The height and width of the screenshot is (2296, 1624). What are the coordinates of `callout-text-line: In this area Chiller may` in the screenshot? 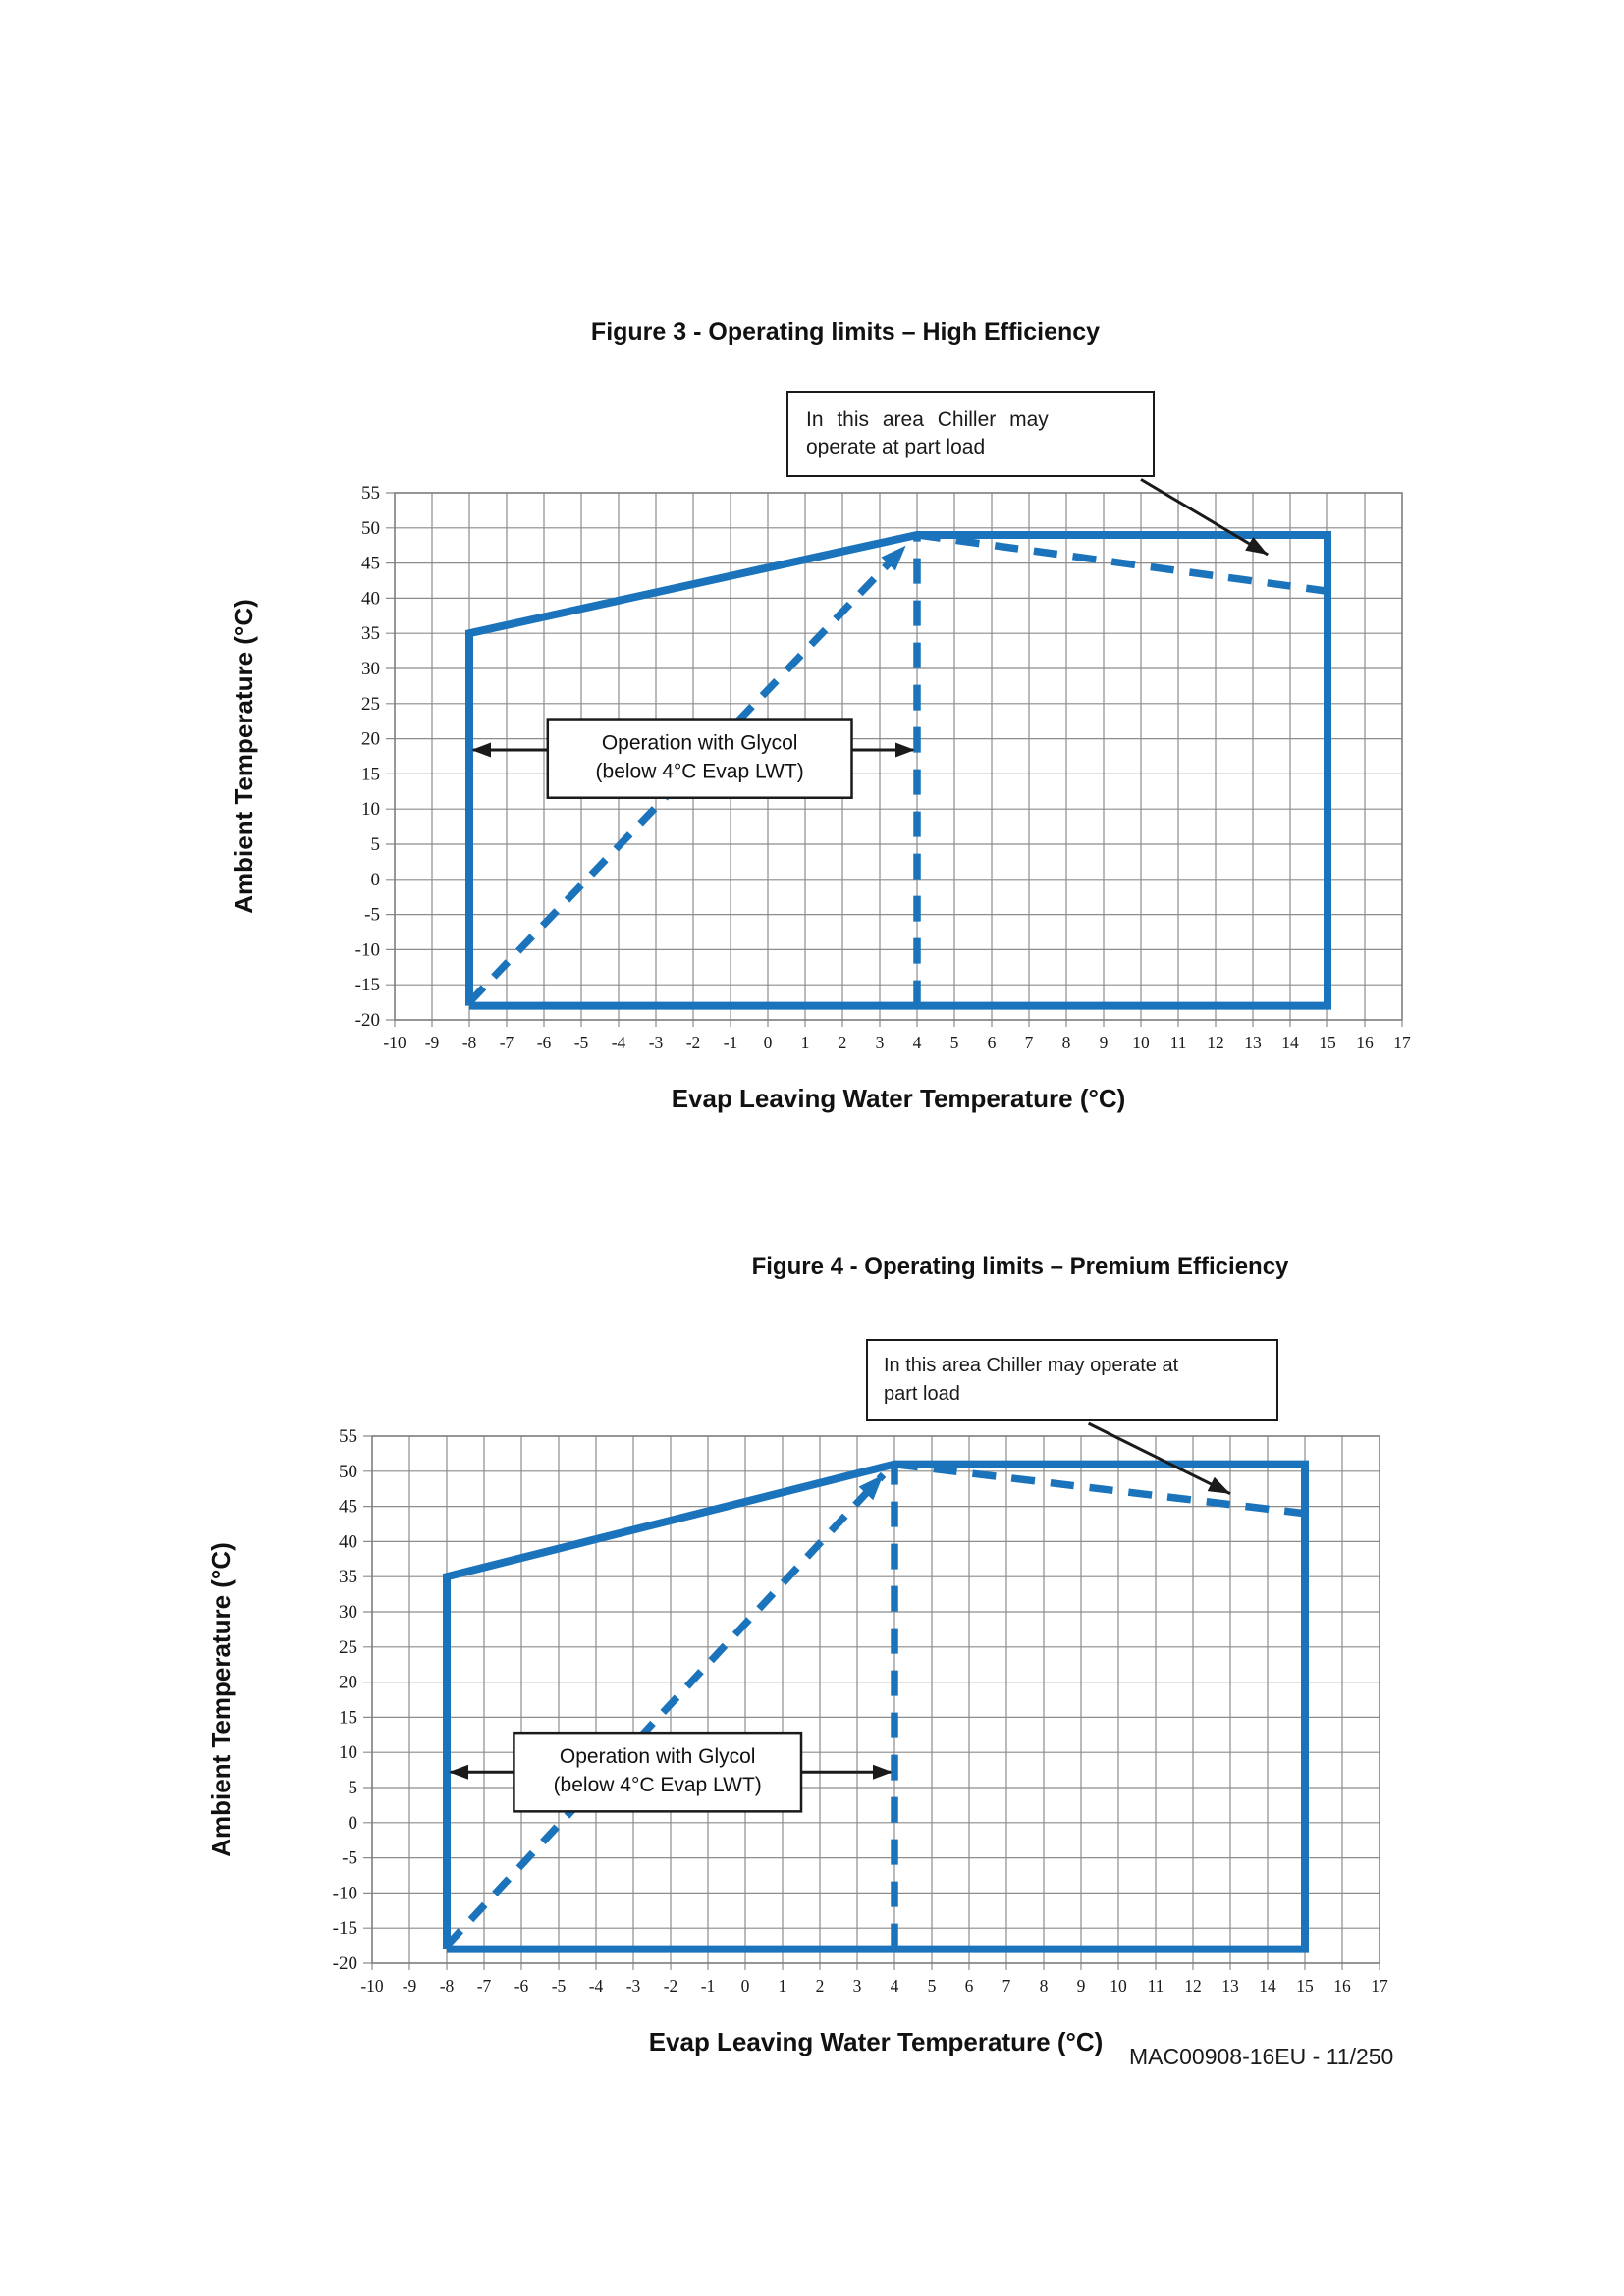 It's located at (927, 420).